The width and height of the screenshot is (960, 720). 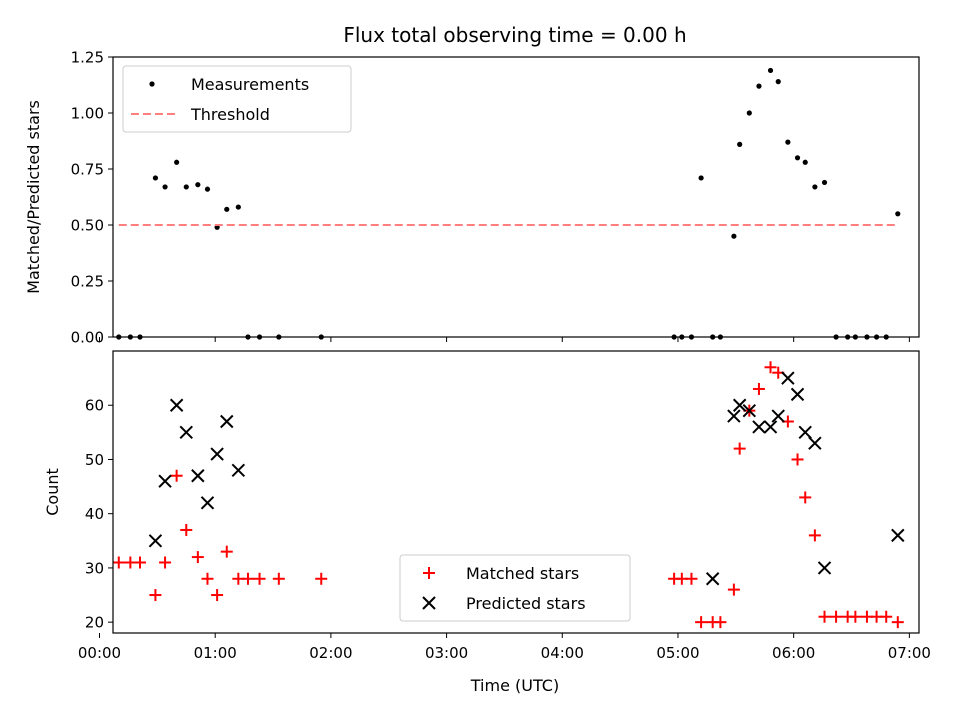 What do you see at coordinates (87, 226) in the screenshot?
I see `y-tick-label: 0.50` at bounding box center [87, 226].